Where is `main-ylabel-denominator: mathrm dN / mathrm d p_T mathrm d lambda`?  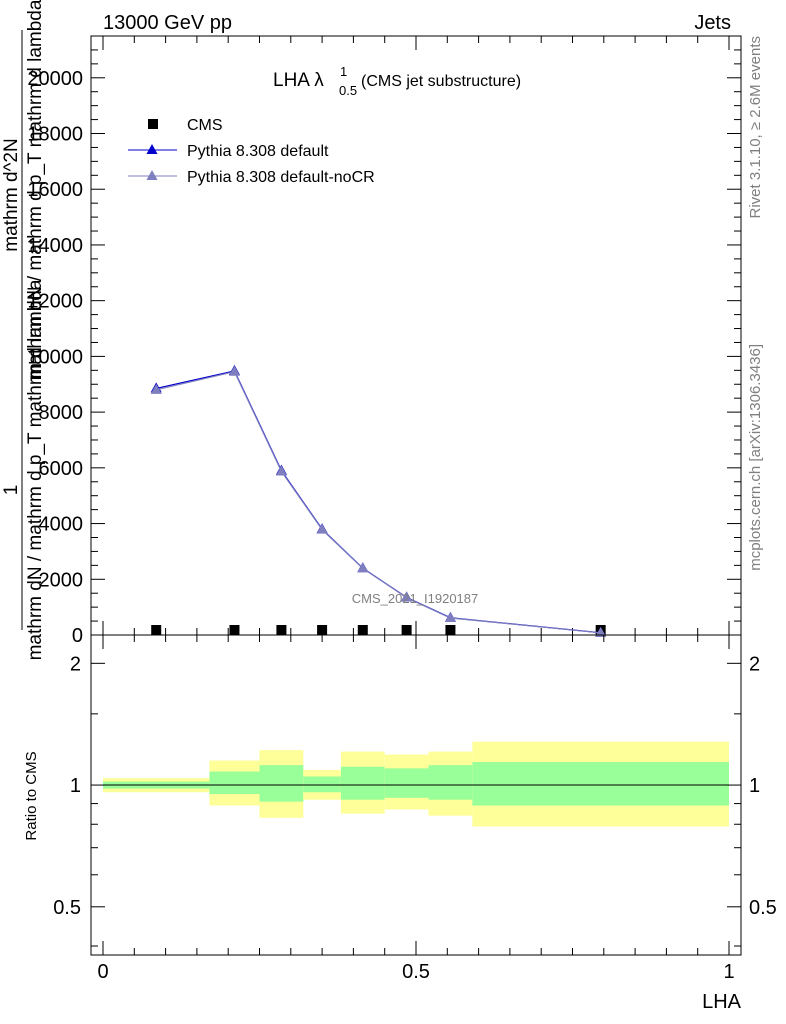 main-ylabel-denominator: mathrm dN / mathrm d p_T mathrm d lambda is located at coordinates (35, 469).